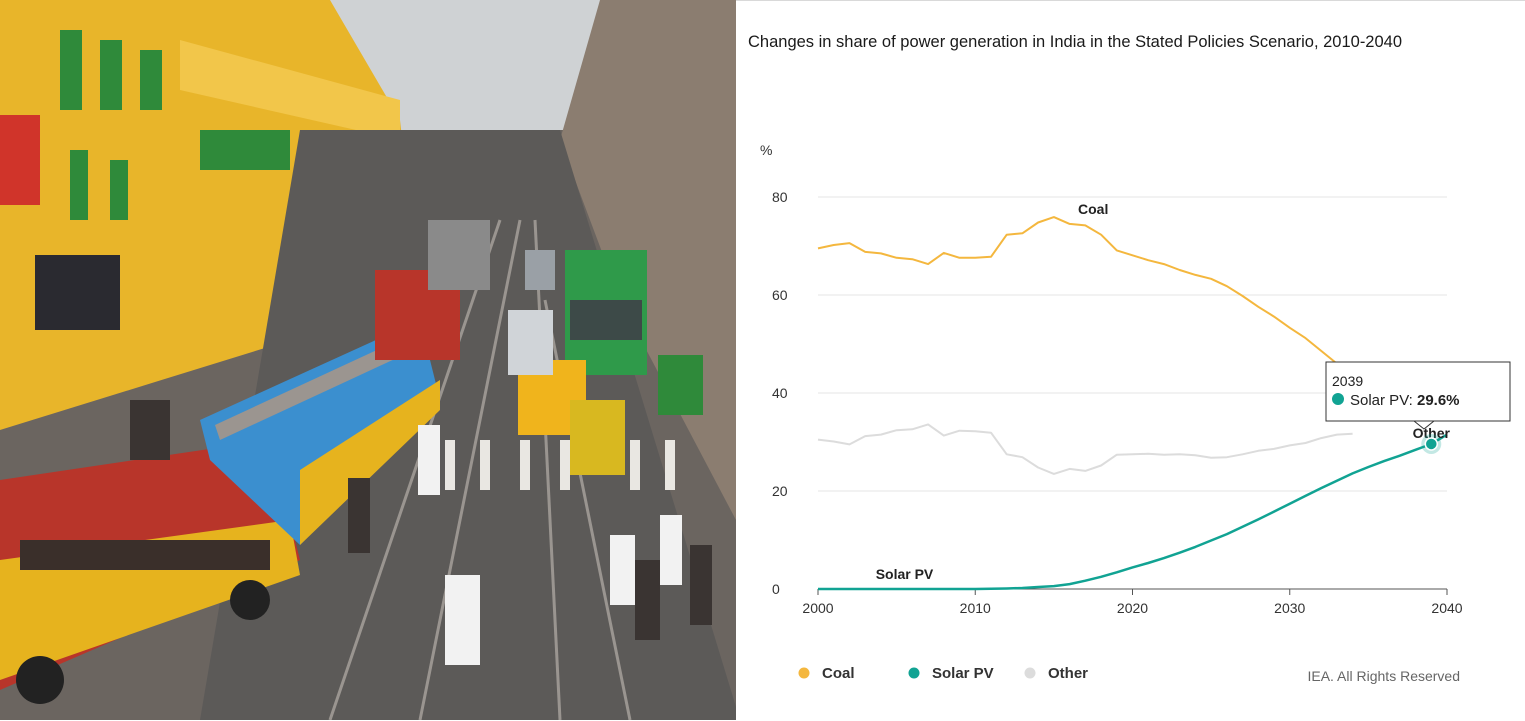  I want to click on tooltip-series-label: Solar PV:, so click(1383, 400).